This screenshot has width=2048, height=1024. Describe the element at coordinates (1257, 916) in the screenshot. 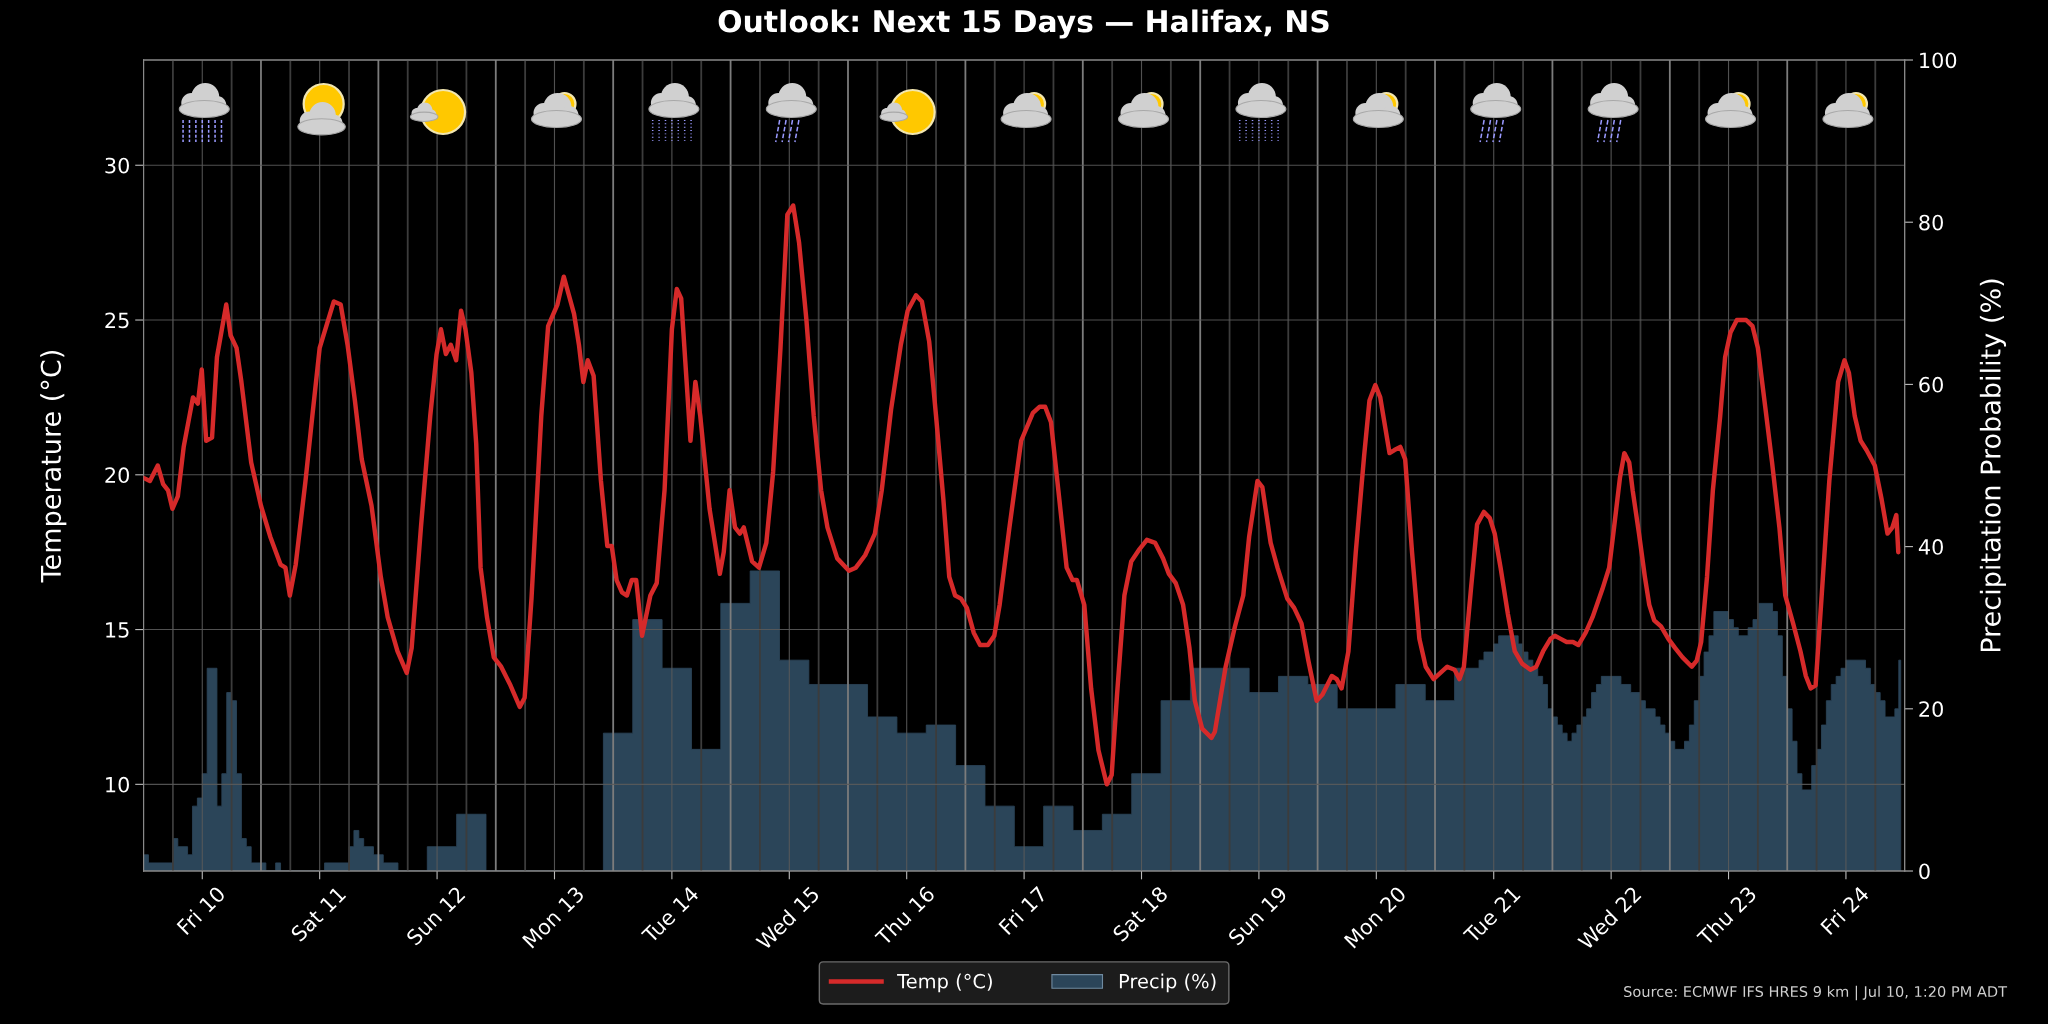

I see `x-tick-label: Sun 19` at that location.